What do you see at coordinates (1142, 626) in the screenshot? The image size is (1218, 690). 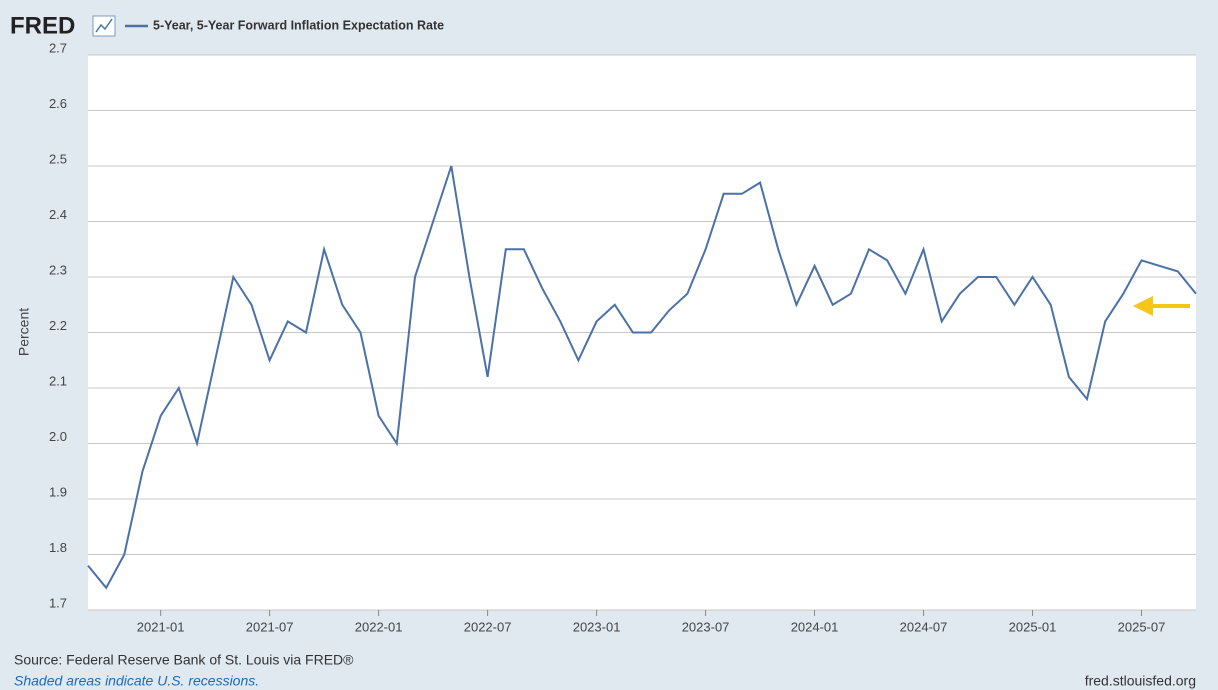 I see `x-tick-label: 2025-07` at bounding box center [1142, 626].